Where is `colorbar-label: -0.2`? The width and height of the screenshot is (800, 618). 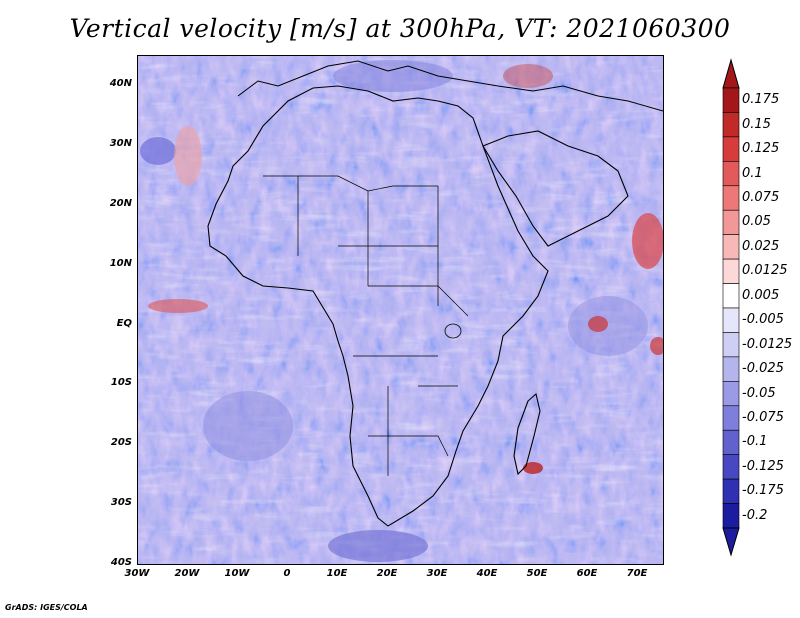
colorbar-label: -0.2 is located at coordinates (755, 515).